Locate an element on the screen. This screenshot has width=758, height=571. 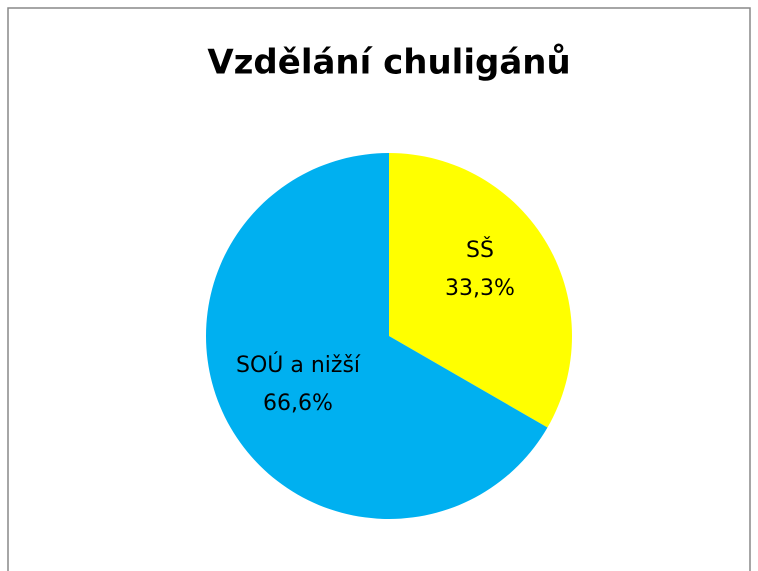
chart-title: Vzdělání chuligánů is located at coordinates (388, 63).